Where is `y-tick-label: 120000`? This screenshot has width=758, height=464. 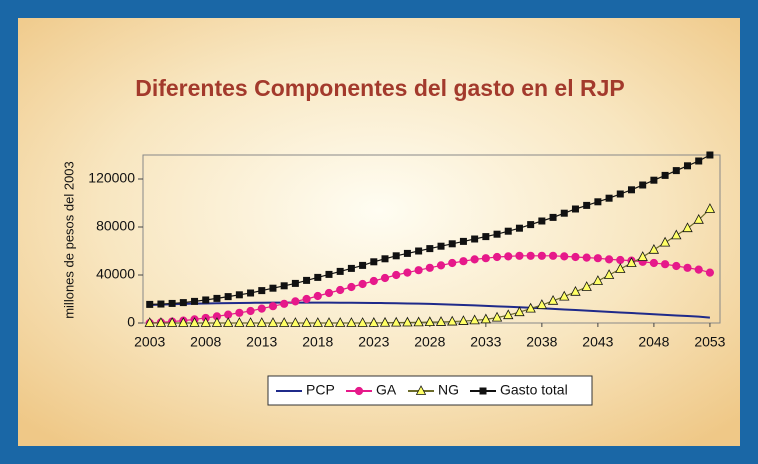 y-tick-label: 120000 is located at coordinates (111, 178).